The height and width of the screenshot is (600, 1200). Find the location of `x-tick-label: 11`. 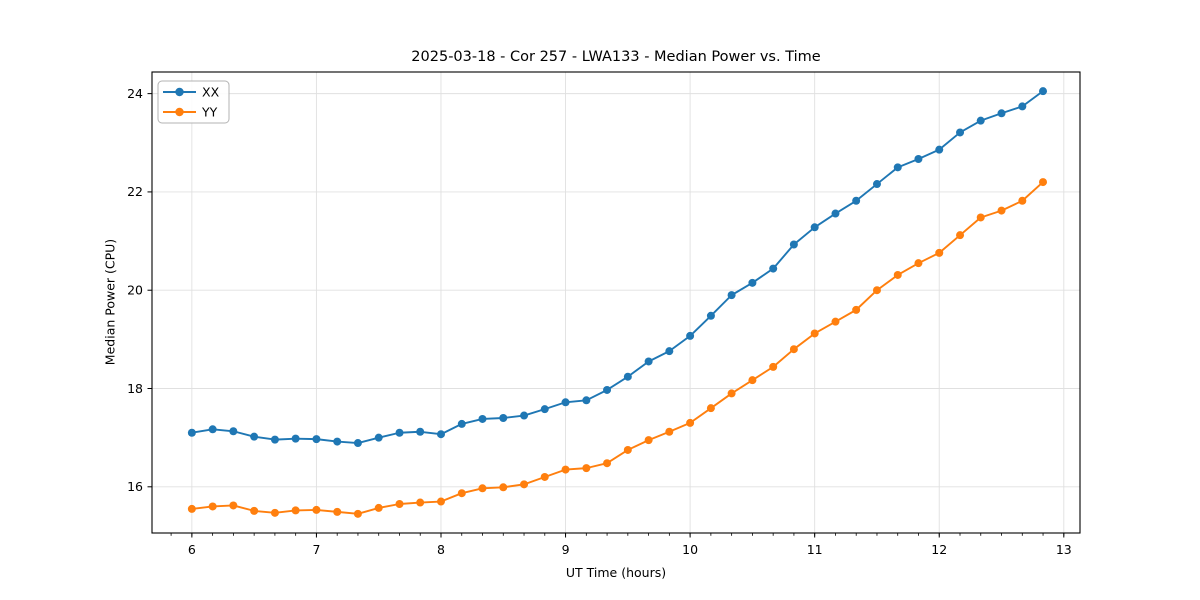

x-tick-label: 11 is located at coordinates (815, 549).